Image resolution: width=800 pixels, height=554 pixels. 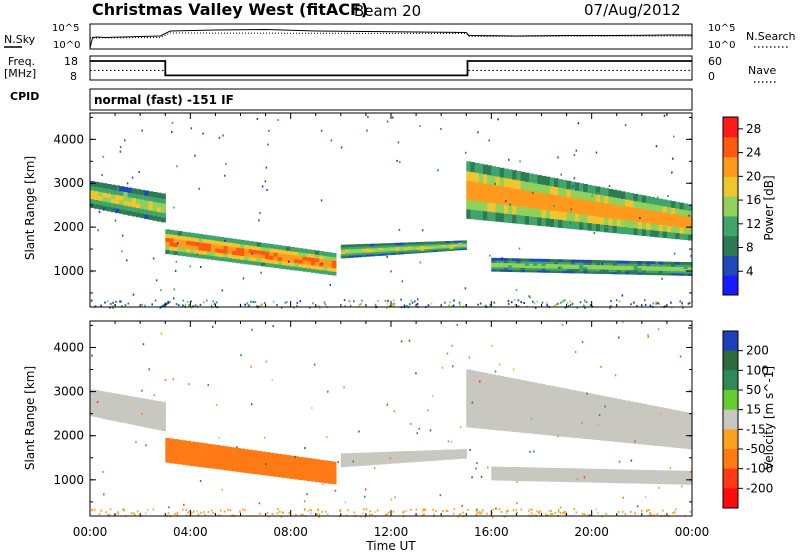 I want to click on noise-sky-series, so click(x=390, y=38).